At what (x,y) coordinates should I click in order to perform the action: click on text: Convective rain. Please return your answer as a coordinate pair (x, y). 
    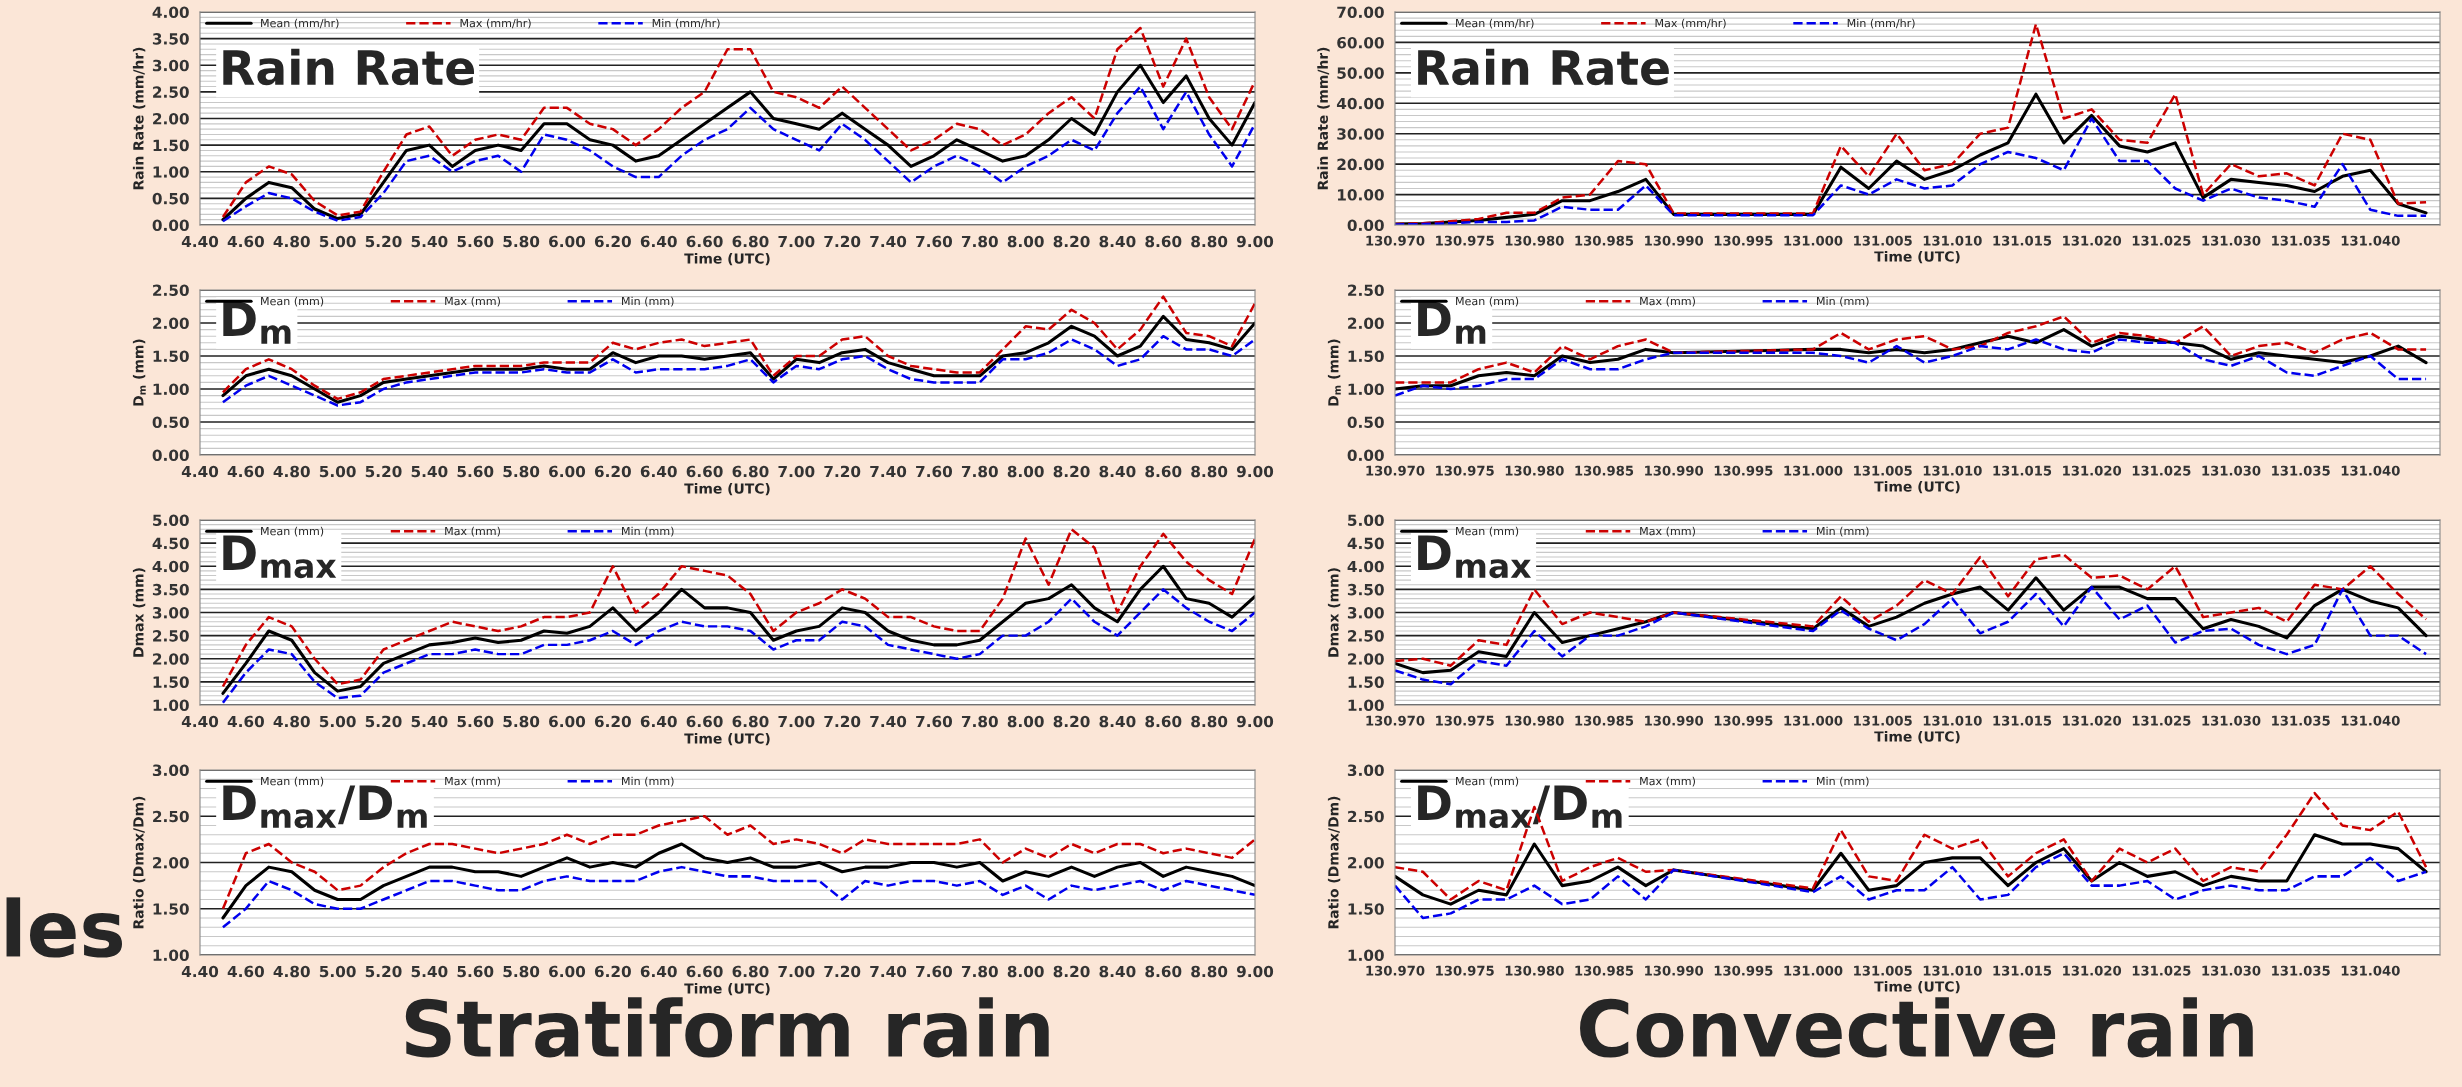
    Looking at the image, I should click on (1916, 1027).